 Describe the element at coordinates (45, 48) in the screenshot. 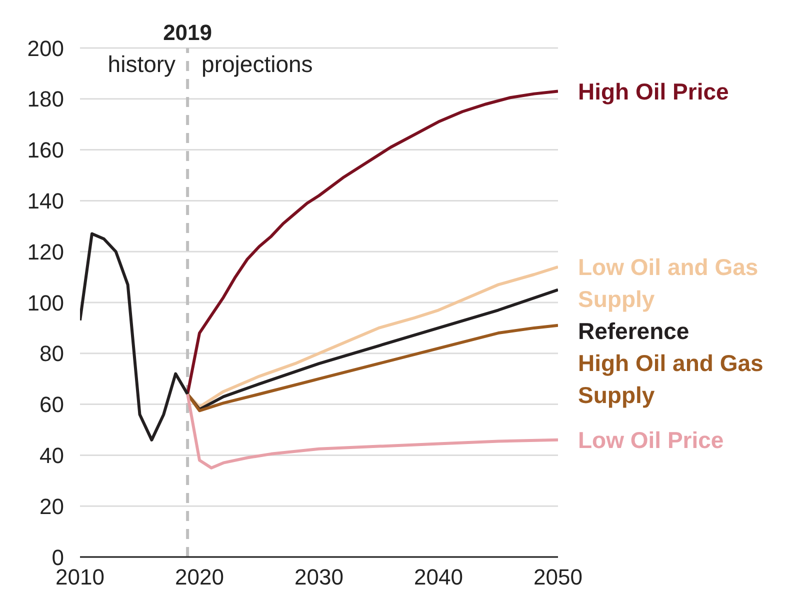

I see `y-tick-label: 200` at that location.